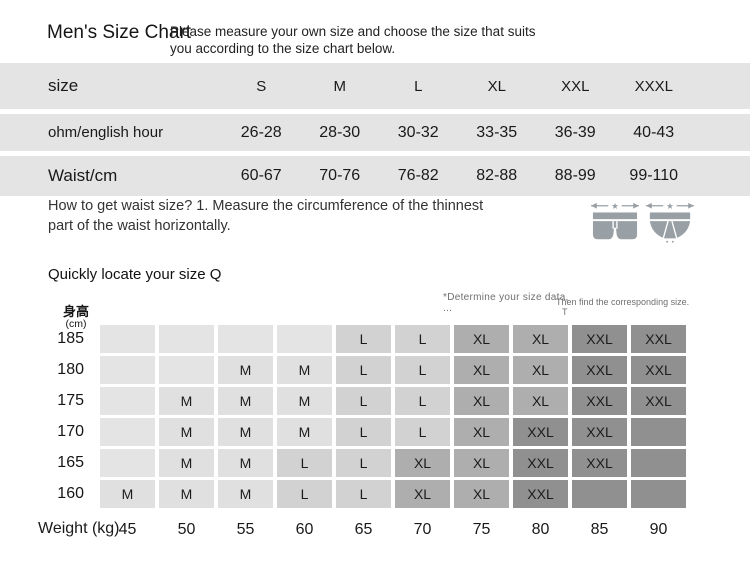 This screenshot has height=569, width=750. I want to click on inch-row-values: 26-28 28-30 30-32 33-35 36-39 40-43, so click(457, 133).